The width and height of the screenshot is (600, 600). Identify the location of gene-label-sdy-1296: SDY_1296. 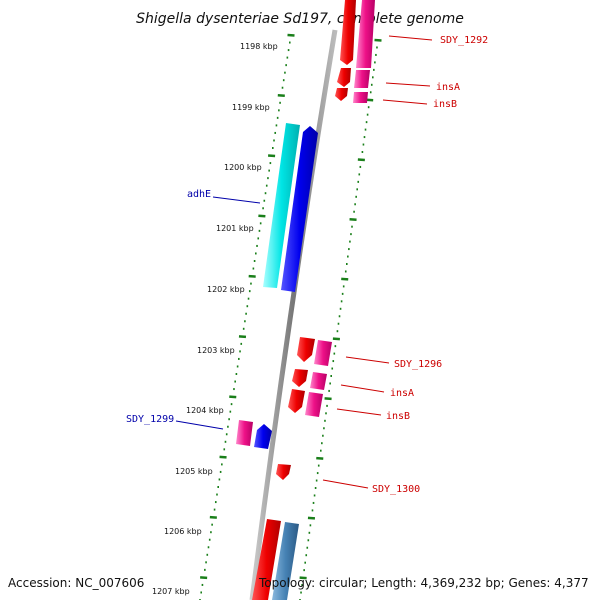
(418, 364).